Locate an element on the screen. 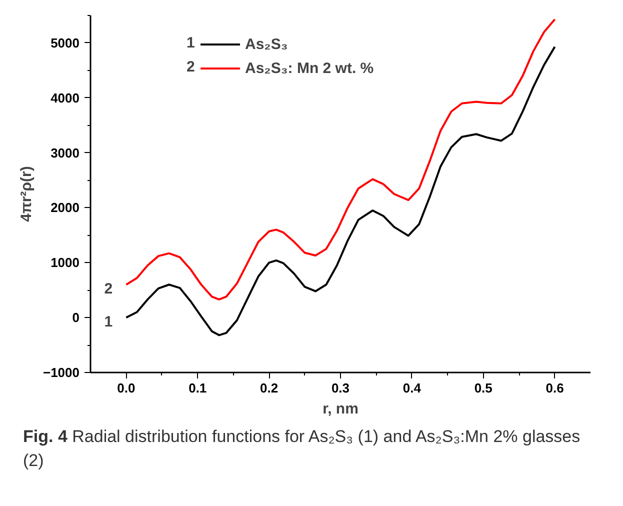 The width and height of the screenshot is (623, 506). legend-label: As₂S₃: Mn 2 wt. % is located at coordinates (309, 68).